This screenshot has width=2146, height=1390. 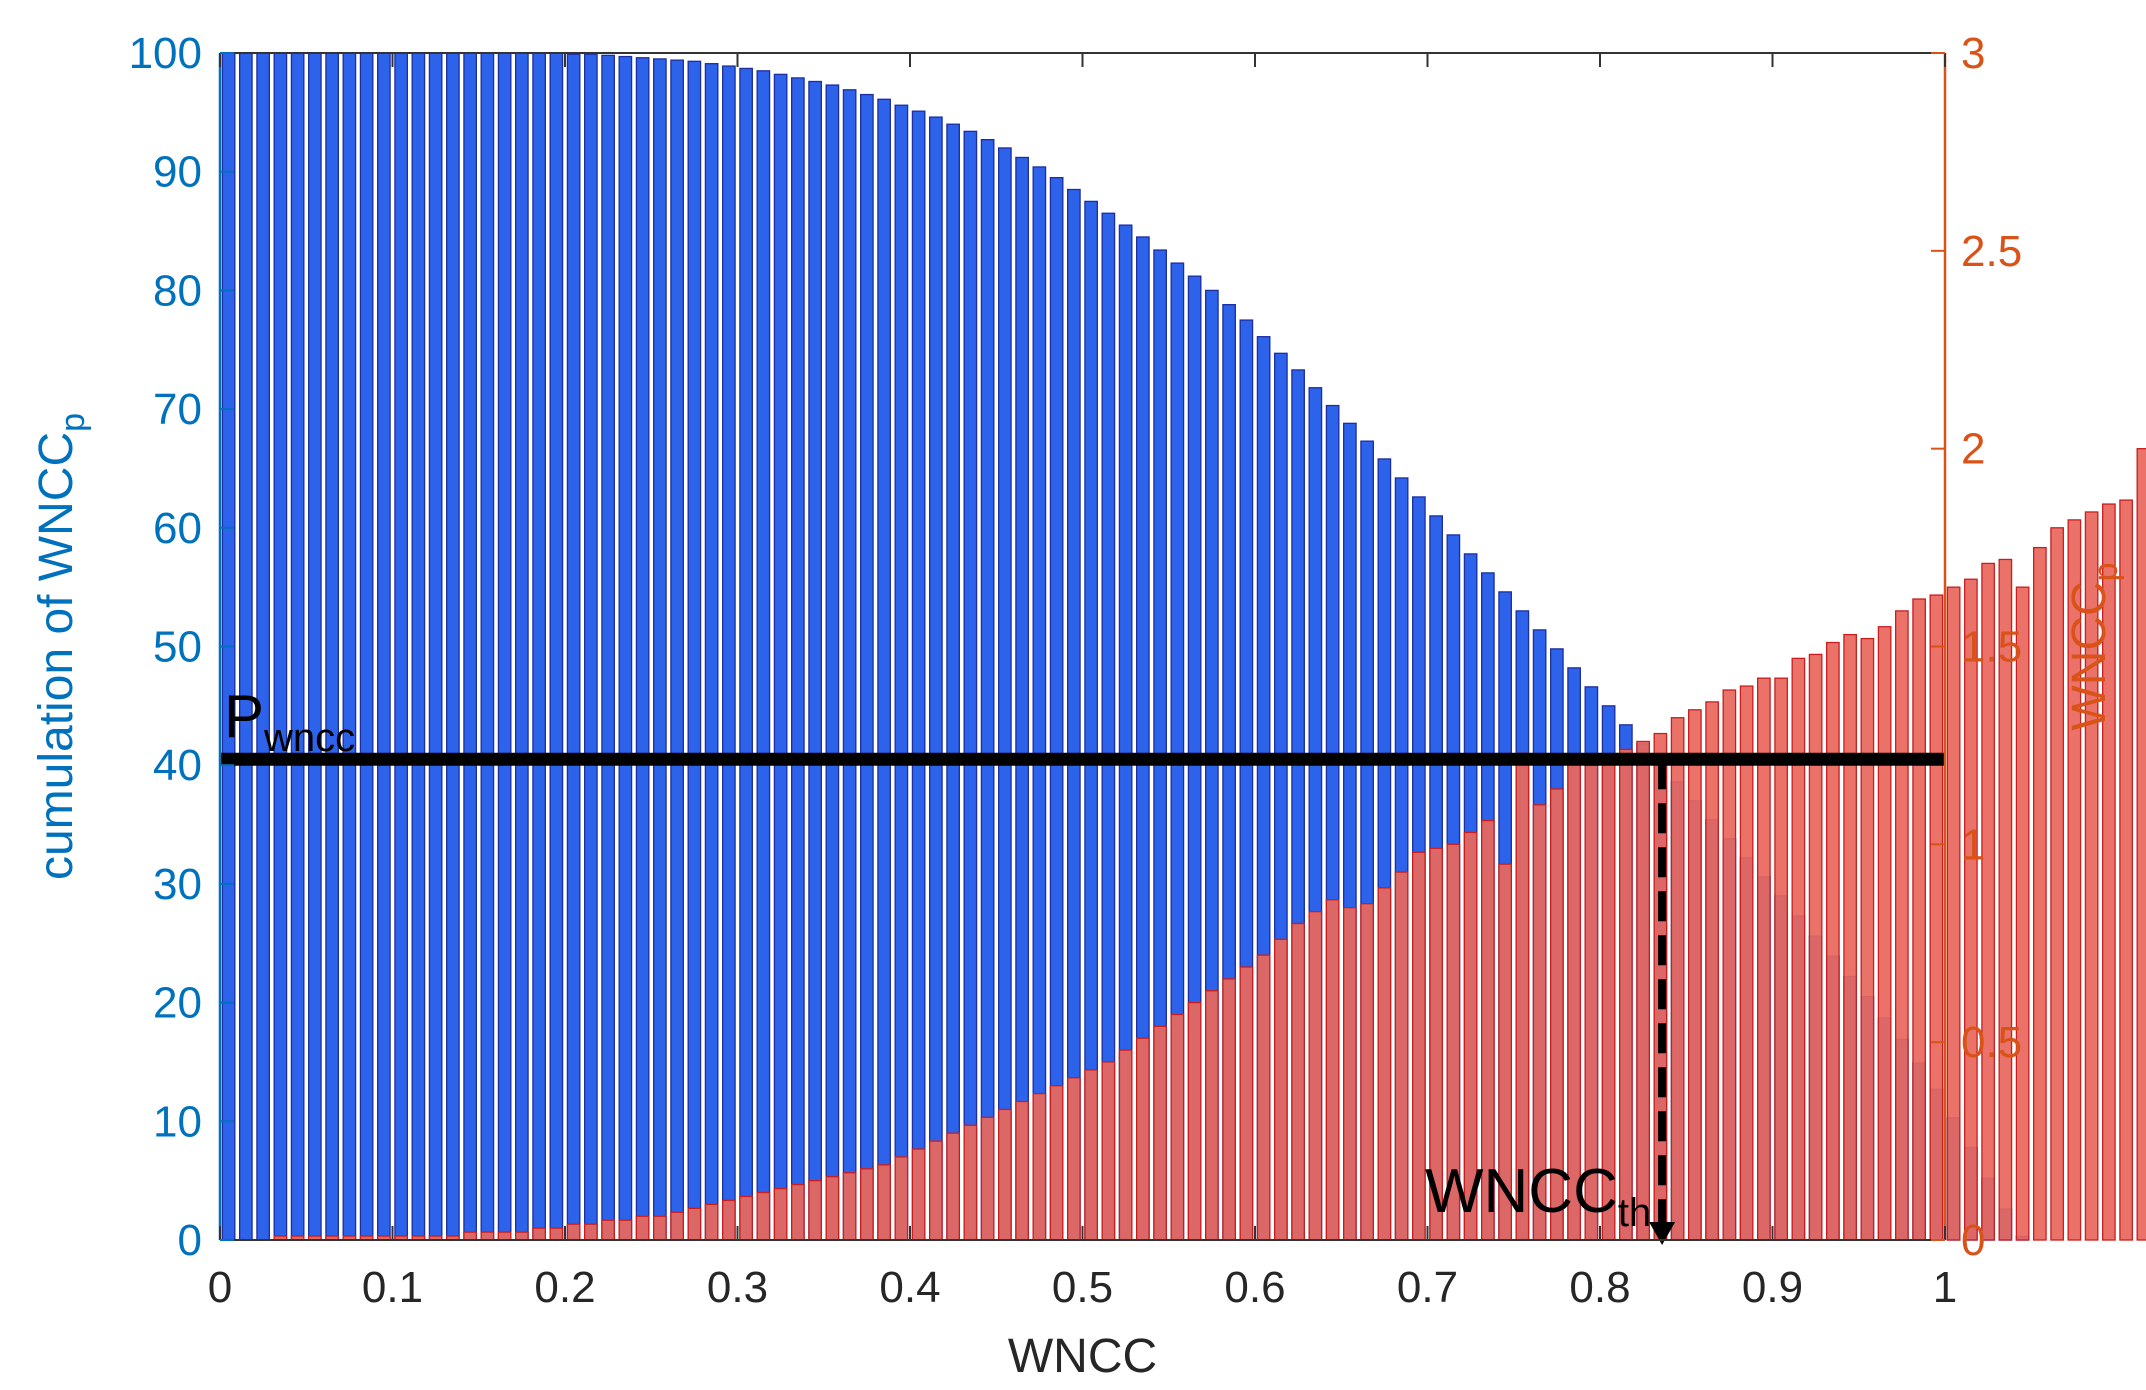 What do you see at coordinates (1991, 251) in the screenshot?
I see `y-right-tick-label: 2.5` at bounding box center [1991, 251].